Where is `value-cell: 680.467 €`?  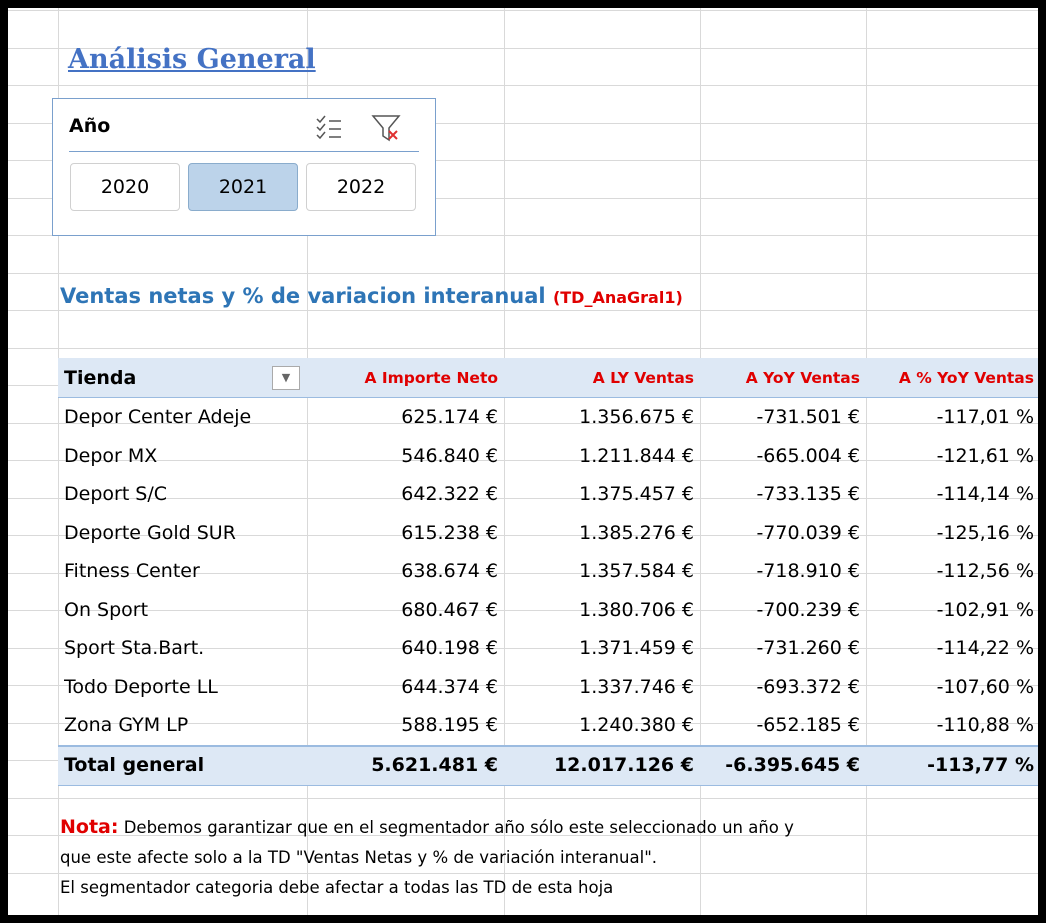
value-cell: 680.467 € is located at coordinates (449, 609).